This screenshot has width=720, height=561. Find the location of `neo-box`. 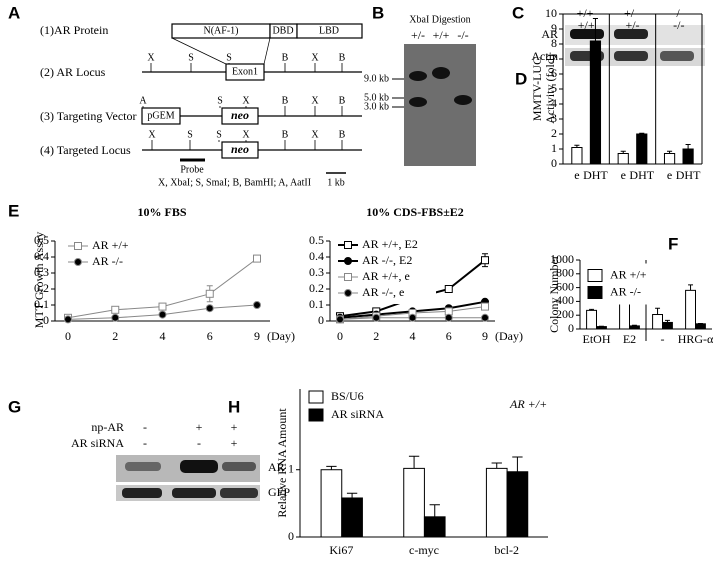

neo-box is located at coordinates (240, 116).